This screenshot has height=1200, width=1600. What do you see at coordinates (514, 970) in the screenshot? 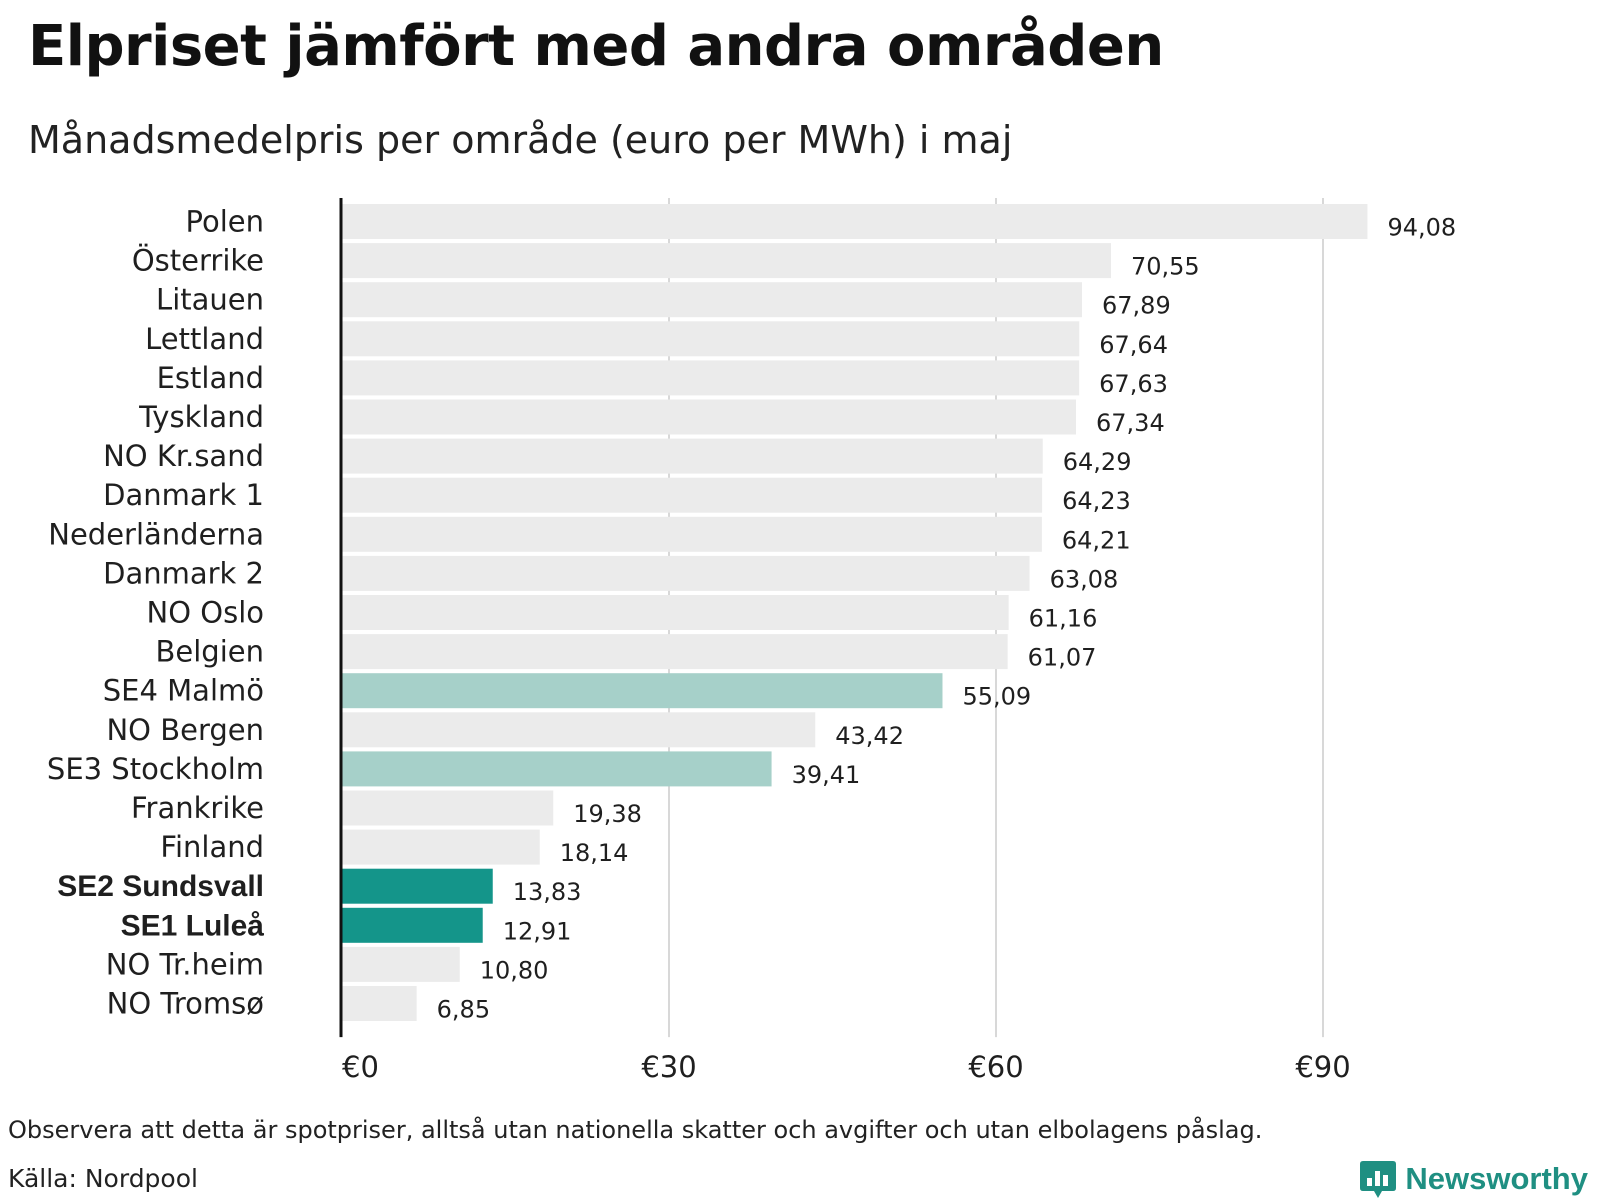
I see `value-label: 10,80` at bounding box center [514, 970].